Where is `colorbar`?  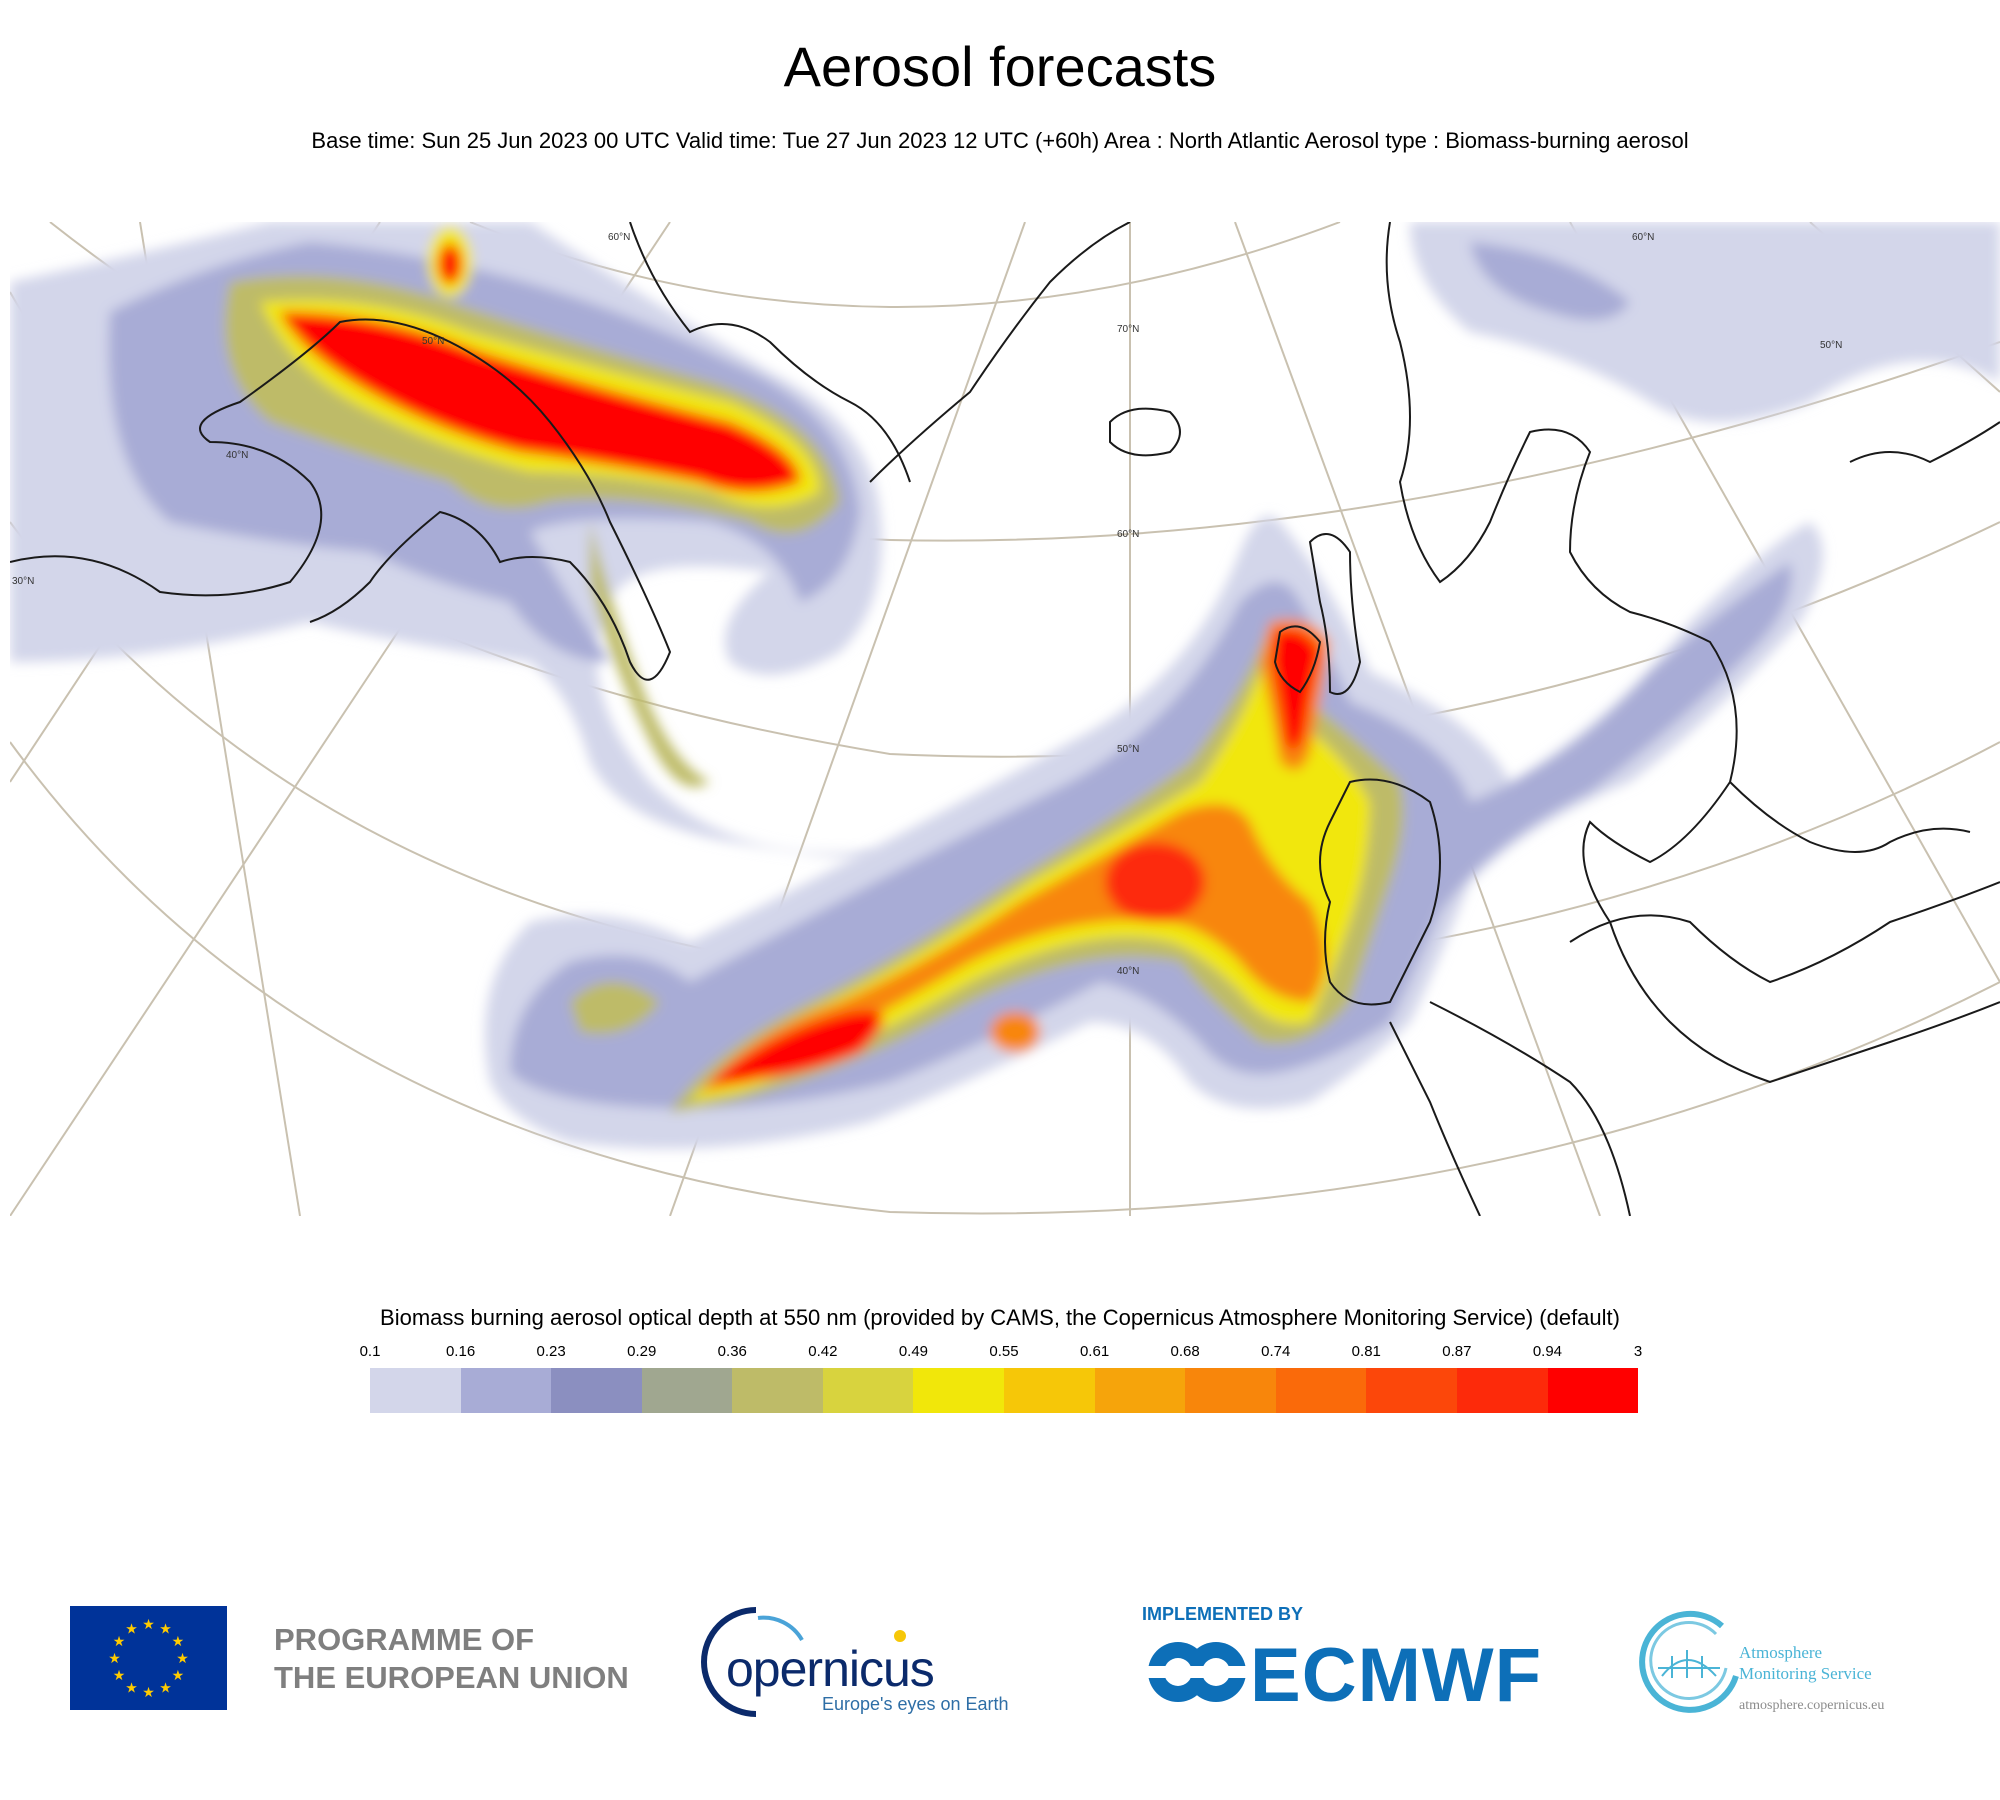
colorbar is located at coordinates (1004, 1390).